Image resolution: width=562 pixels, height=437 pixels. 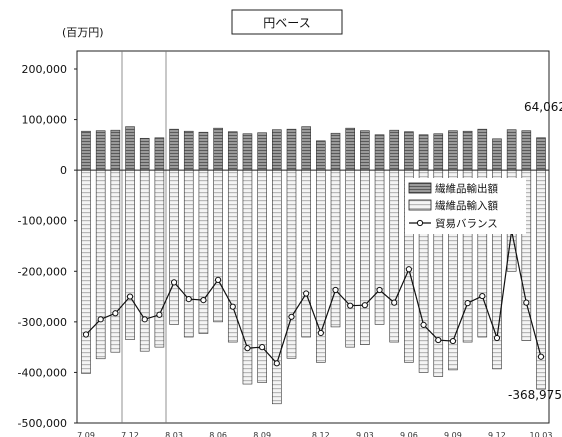 I want to click on x-tick-label: 9.03, so click(x=365, y=434).